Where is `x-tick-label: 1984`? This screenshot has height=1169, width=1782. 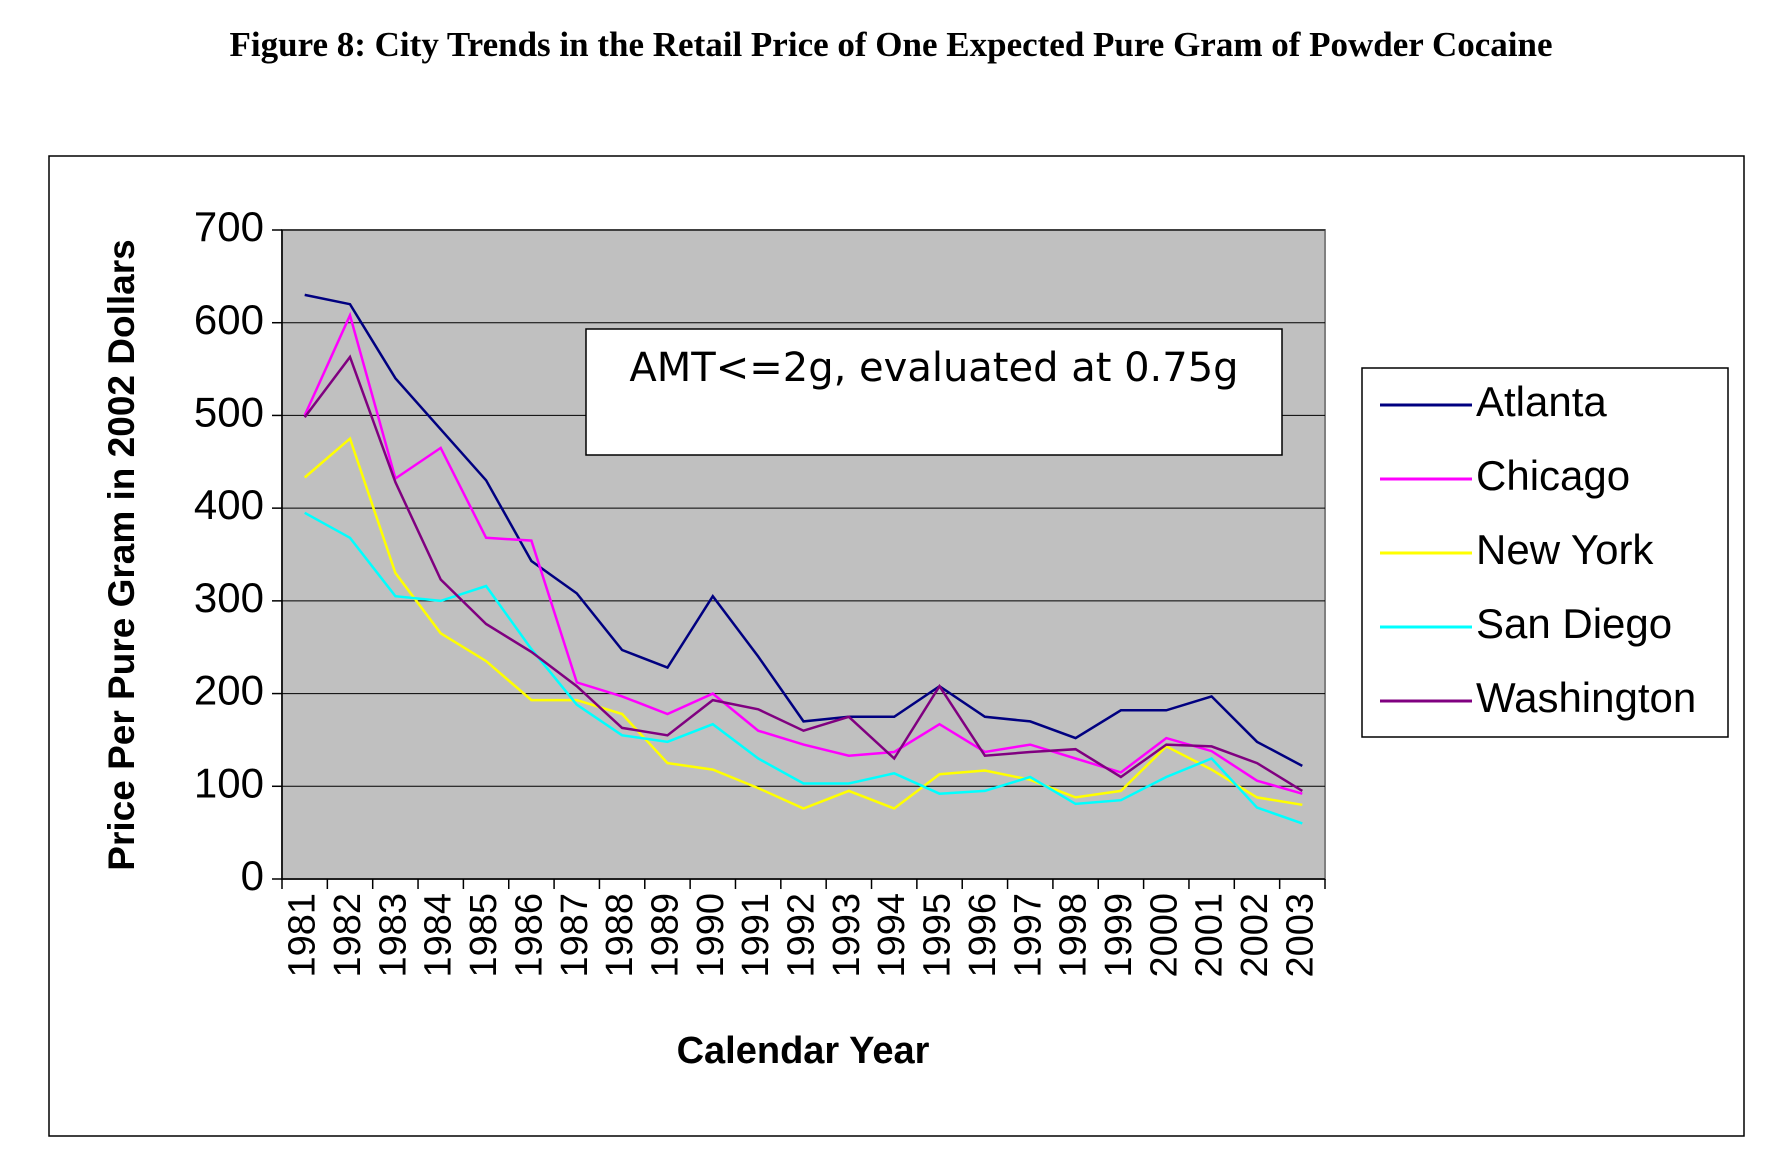 x-tick-label: 1984 is located at coordinates (439, 935).